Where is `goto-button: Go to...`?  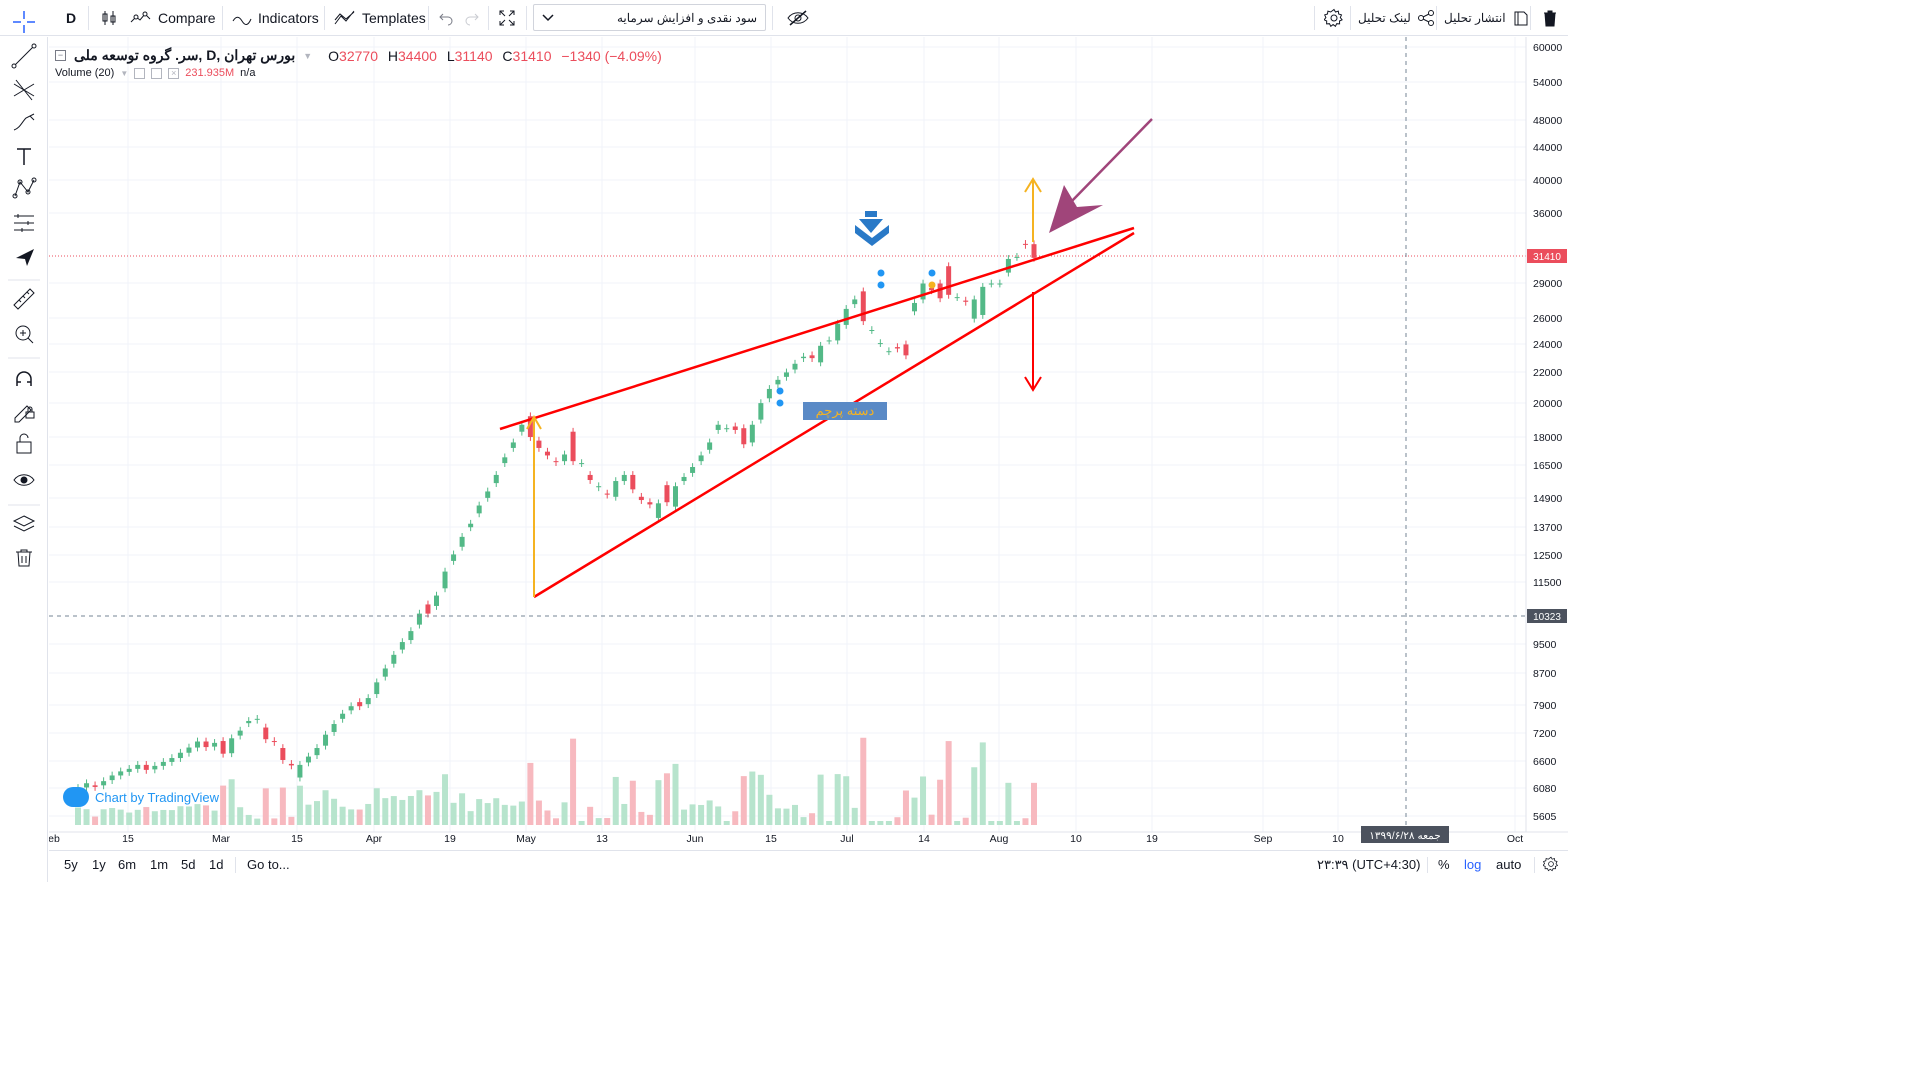 goto-button: Go to... is located at coordinates (268, 864).